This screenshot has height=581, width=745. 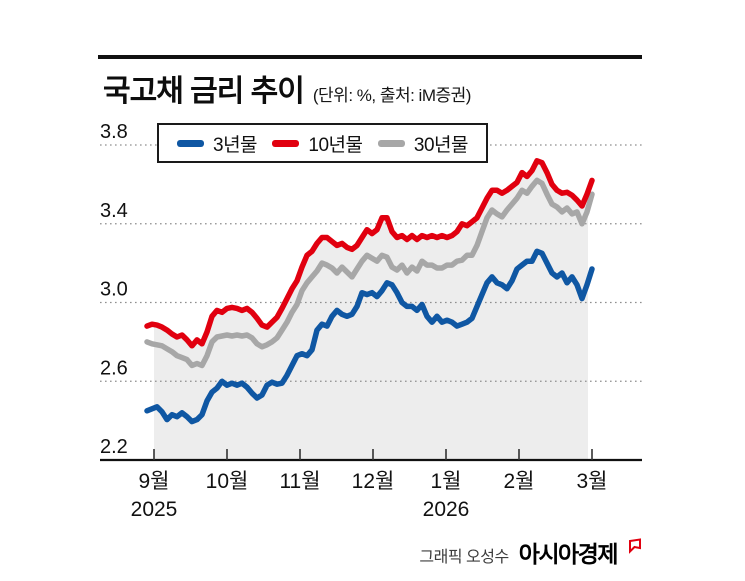 What do you see at coordinates (235, 145) in the screenshot?
I see `legend-label: 3년물` at bounding box center [235, 145].